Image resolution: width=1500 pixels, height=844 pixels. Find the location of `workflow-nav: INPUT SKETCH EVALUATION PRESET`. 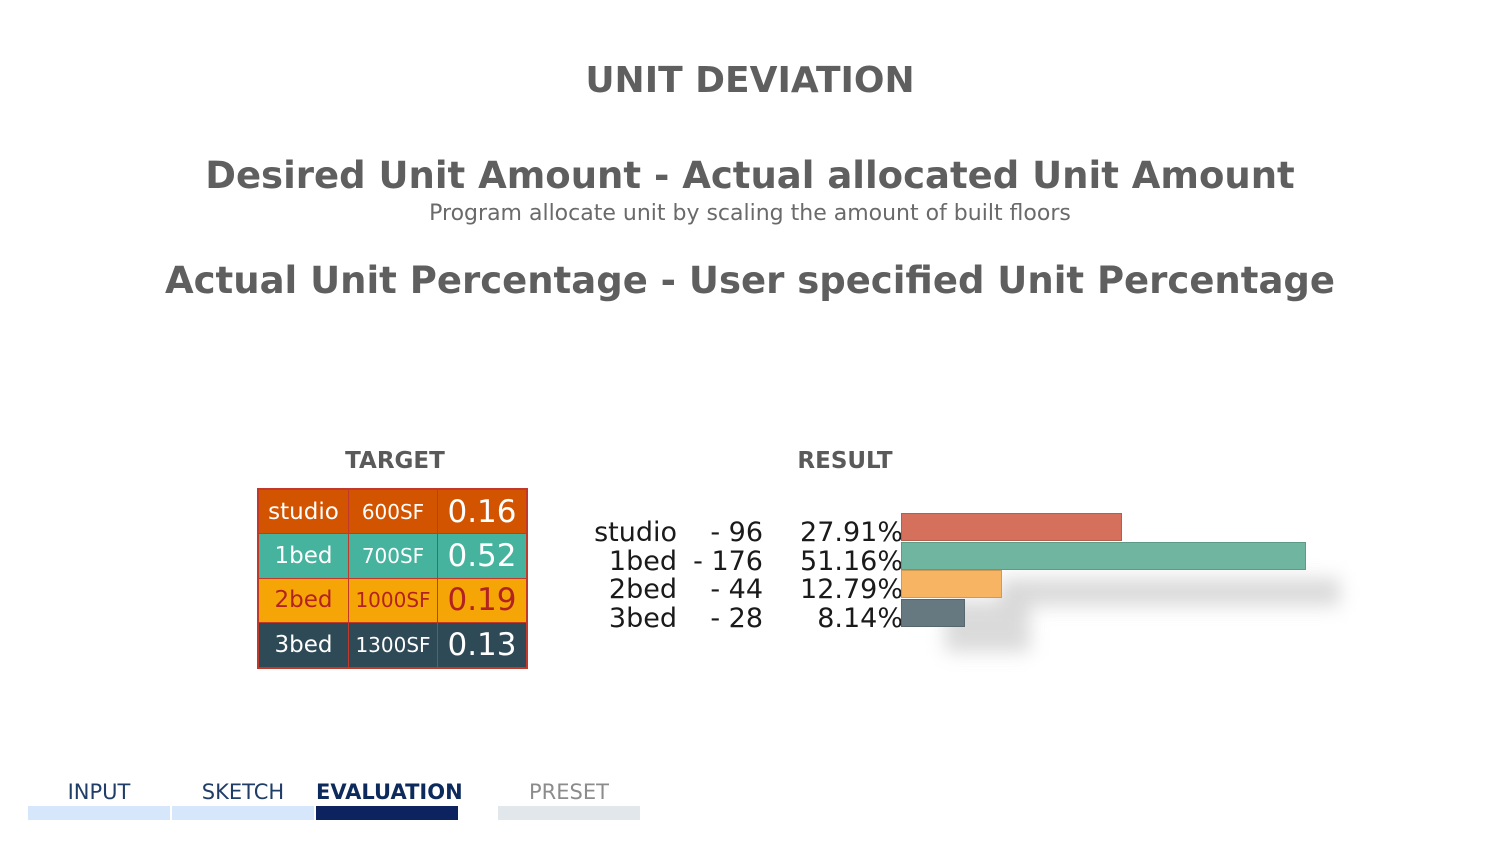

workflow-nav: INPUT SKETCH EVALUATION PRESET is located at coordinates (338, 803).